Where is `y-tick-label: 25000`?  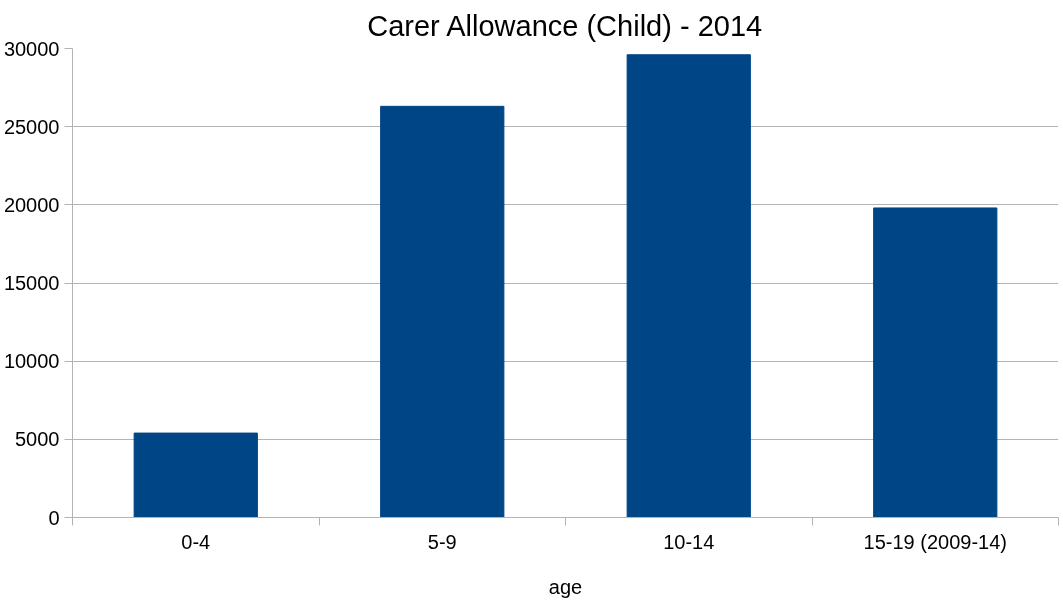 y-tick-label: 25000 is located at coordinates (31, 126).